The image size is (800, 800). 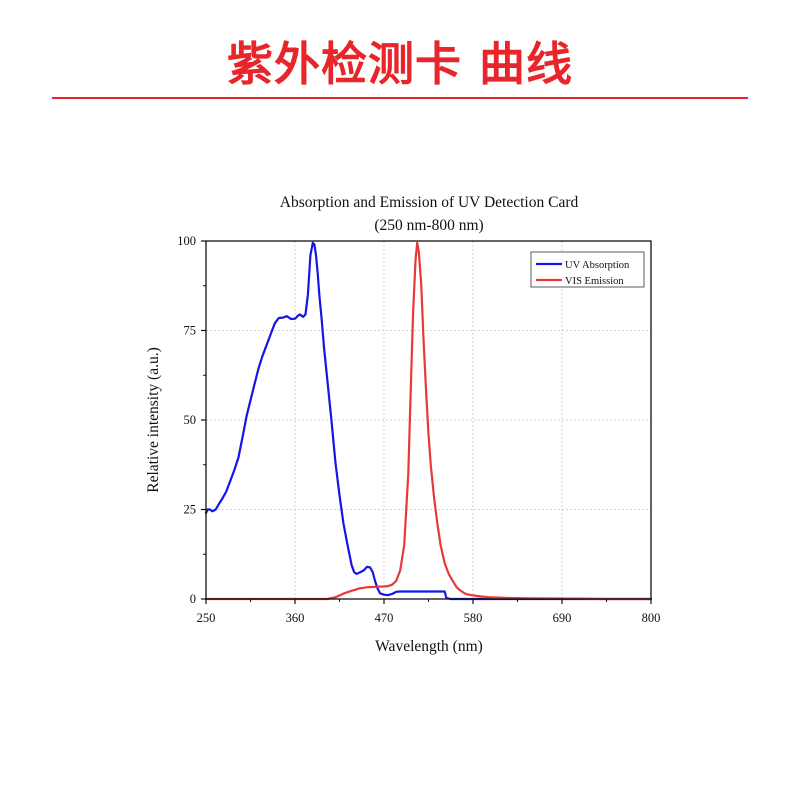 I want to click on x-tick-label: 250, so click(x=206, y=618).